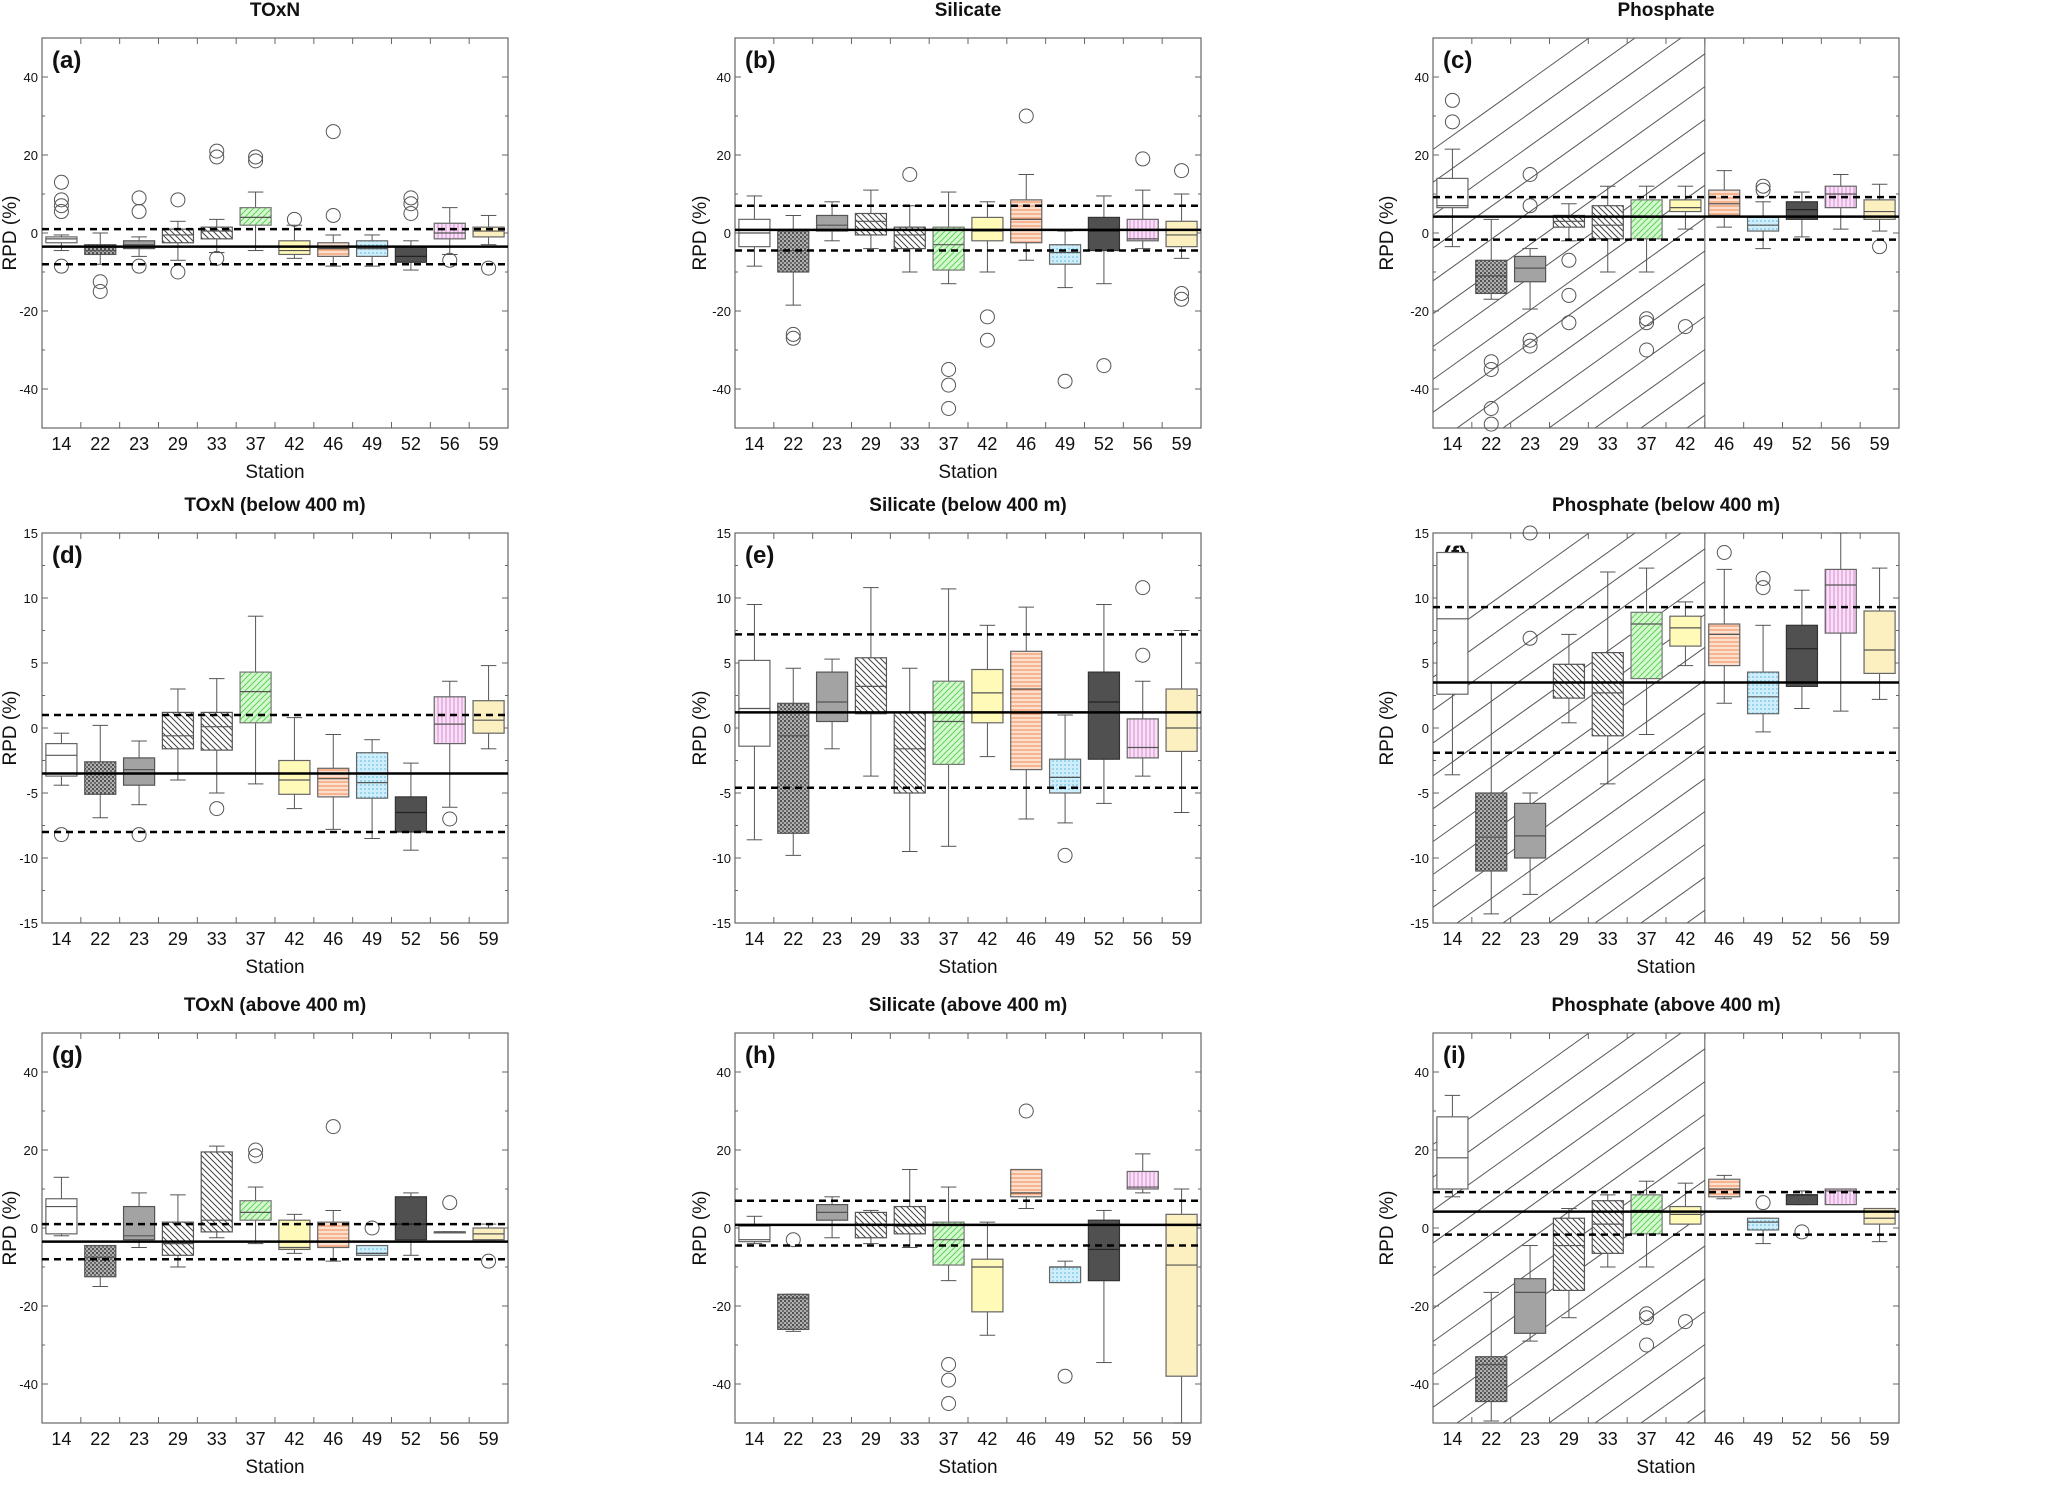 The width and height of the screenshot is (2067, 1491). I want to click on y-axis-label: RPD (%), so click(10, 1228).